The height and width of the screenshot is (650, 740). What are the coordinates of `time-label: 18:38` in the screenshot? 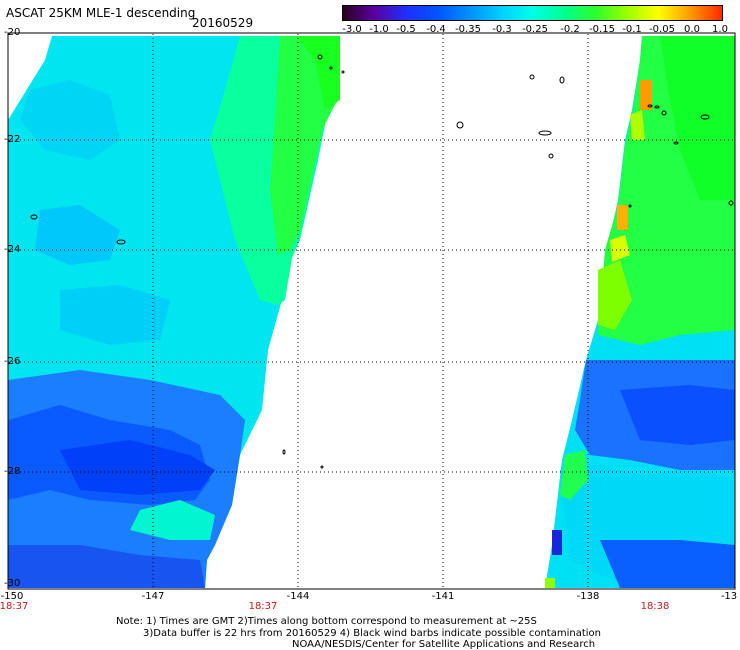 It's located at (655, 606).